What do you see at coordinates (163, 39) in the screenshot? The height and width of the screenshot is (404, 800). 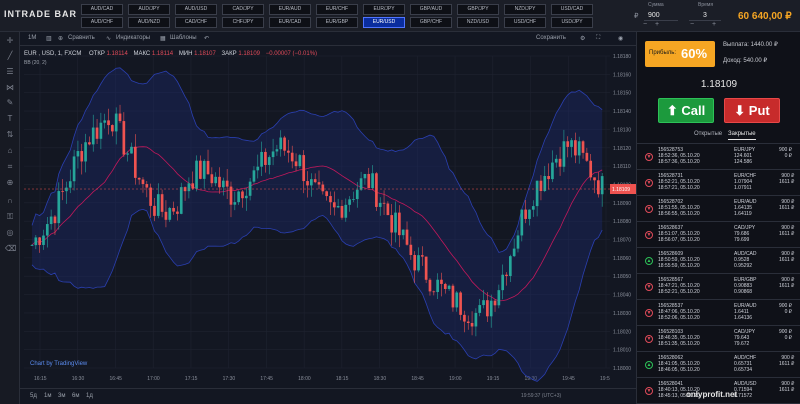 I see `templates-icon: ▦` at bounding box center [163, 39].